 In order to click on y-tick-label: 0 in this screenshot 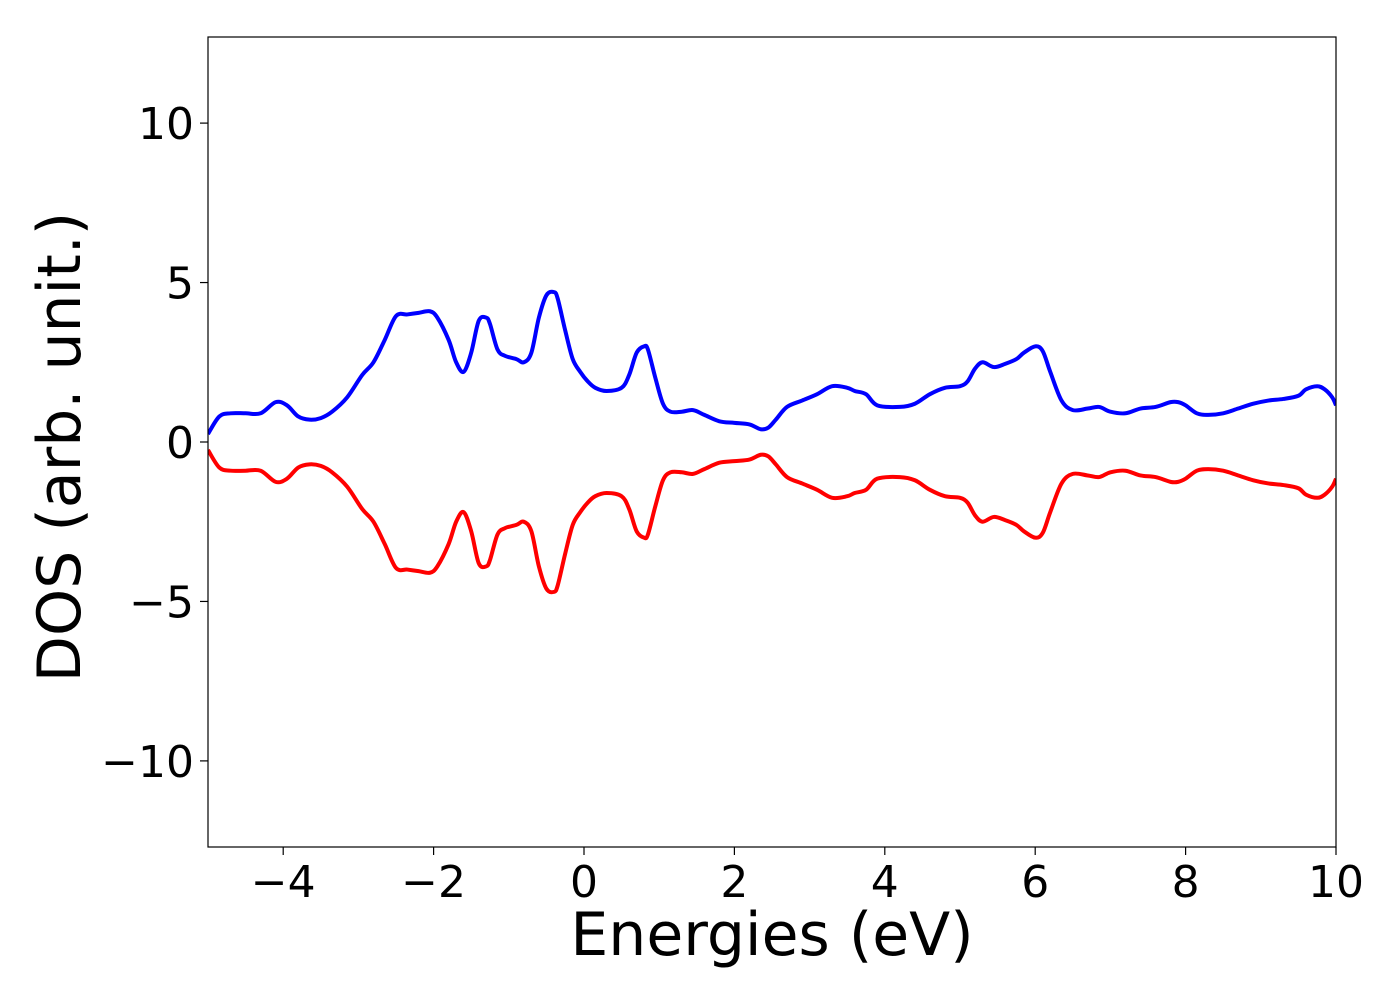, I will do `click(180, 443)`.